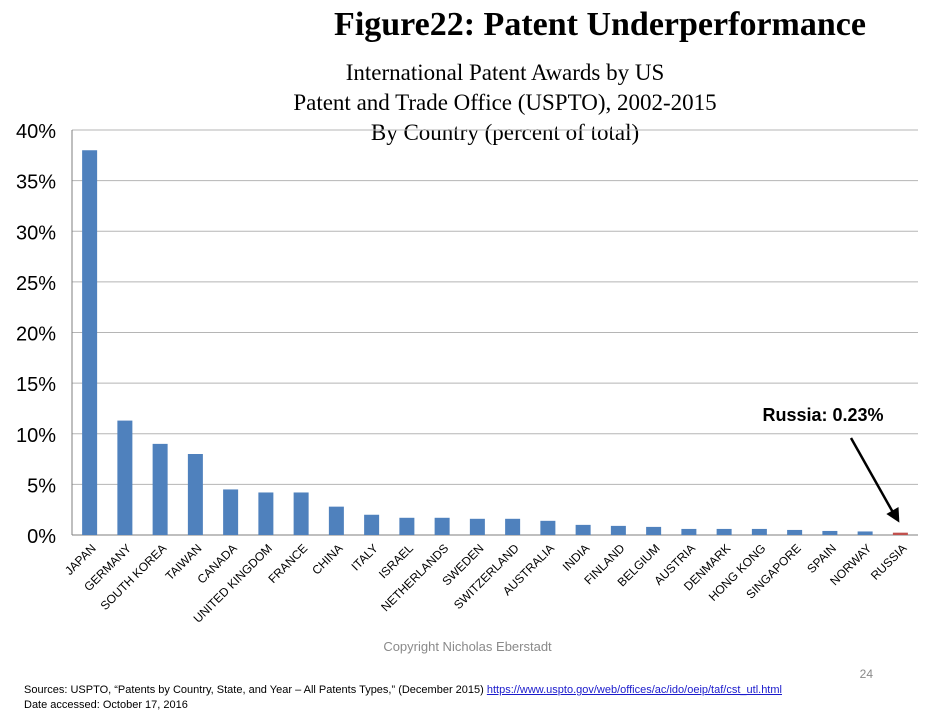 The image size is (935, 719). Describe the element at coordinates (893, 515) in the screenshot. I see `annotation-arrowhead` at that location.